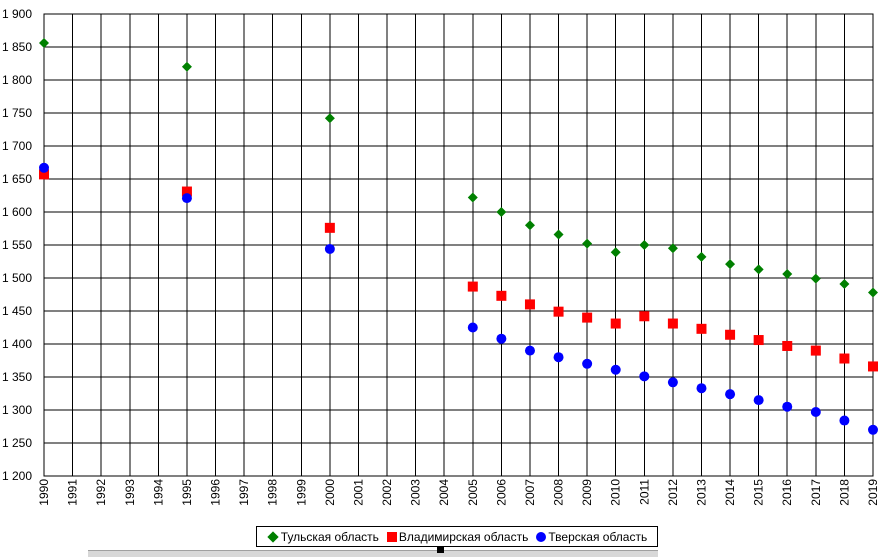 Image resolution: width=885 pixels, height=557 pixels. What do you see at coordinates (17, 146) in the screenshot?
I see `y-tick-label: 1 700` at bounding box center [17, 146].